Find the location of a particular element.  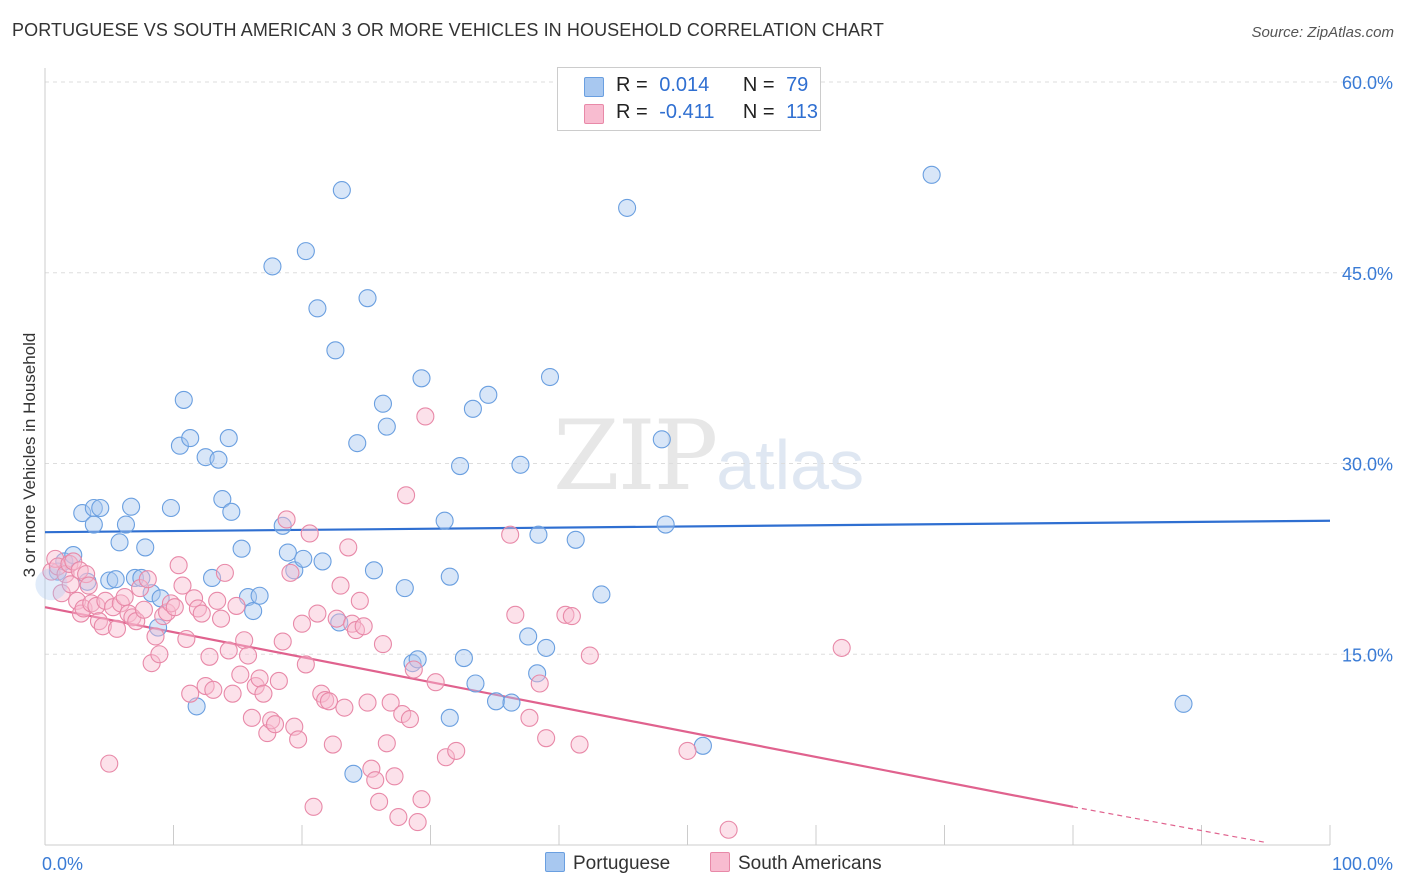

bottom-legend-swatch-south-americans is located at coordinates (720, 862).